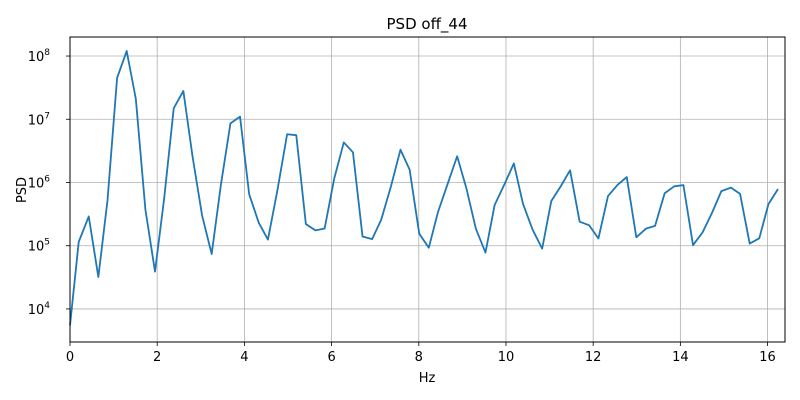  Describe the element at coordinates (39, 56) in the screenshot. I see `y-tick-label: 10⁸` at that location.